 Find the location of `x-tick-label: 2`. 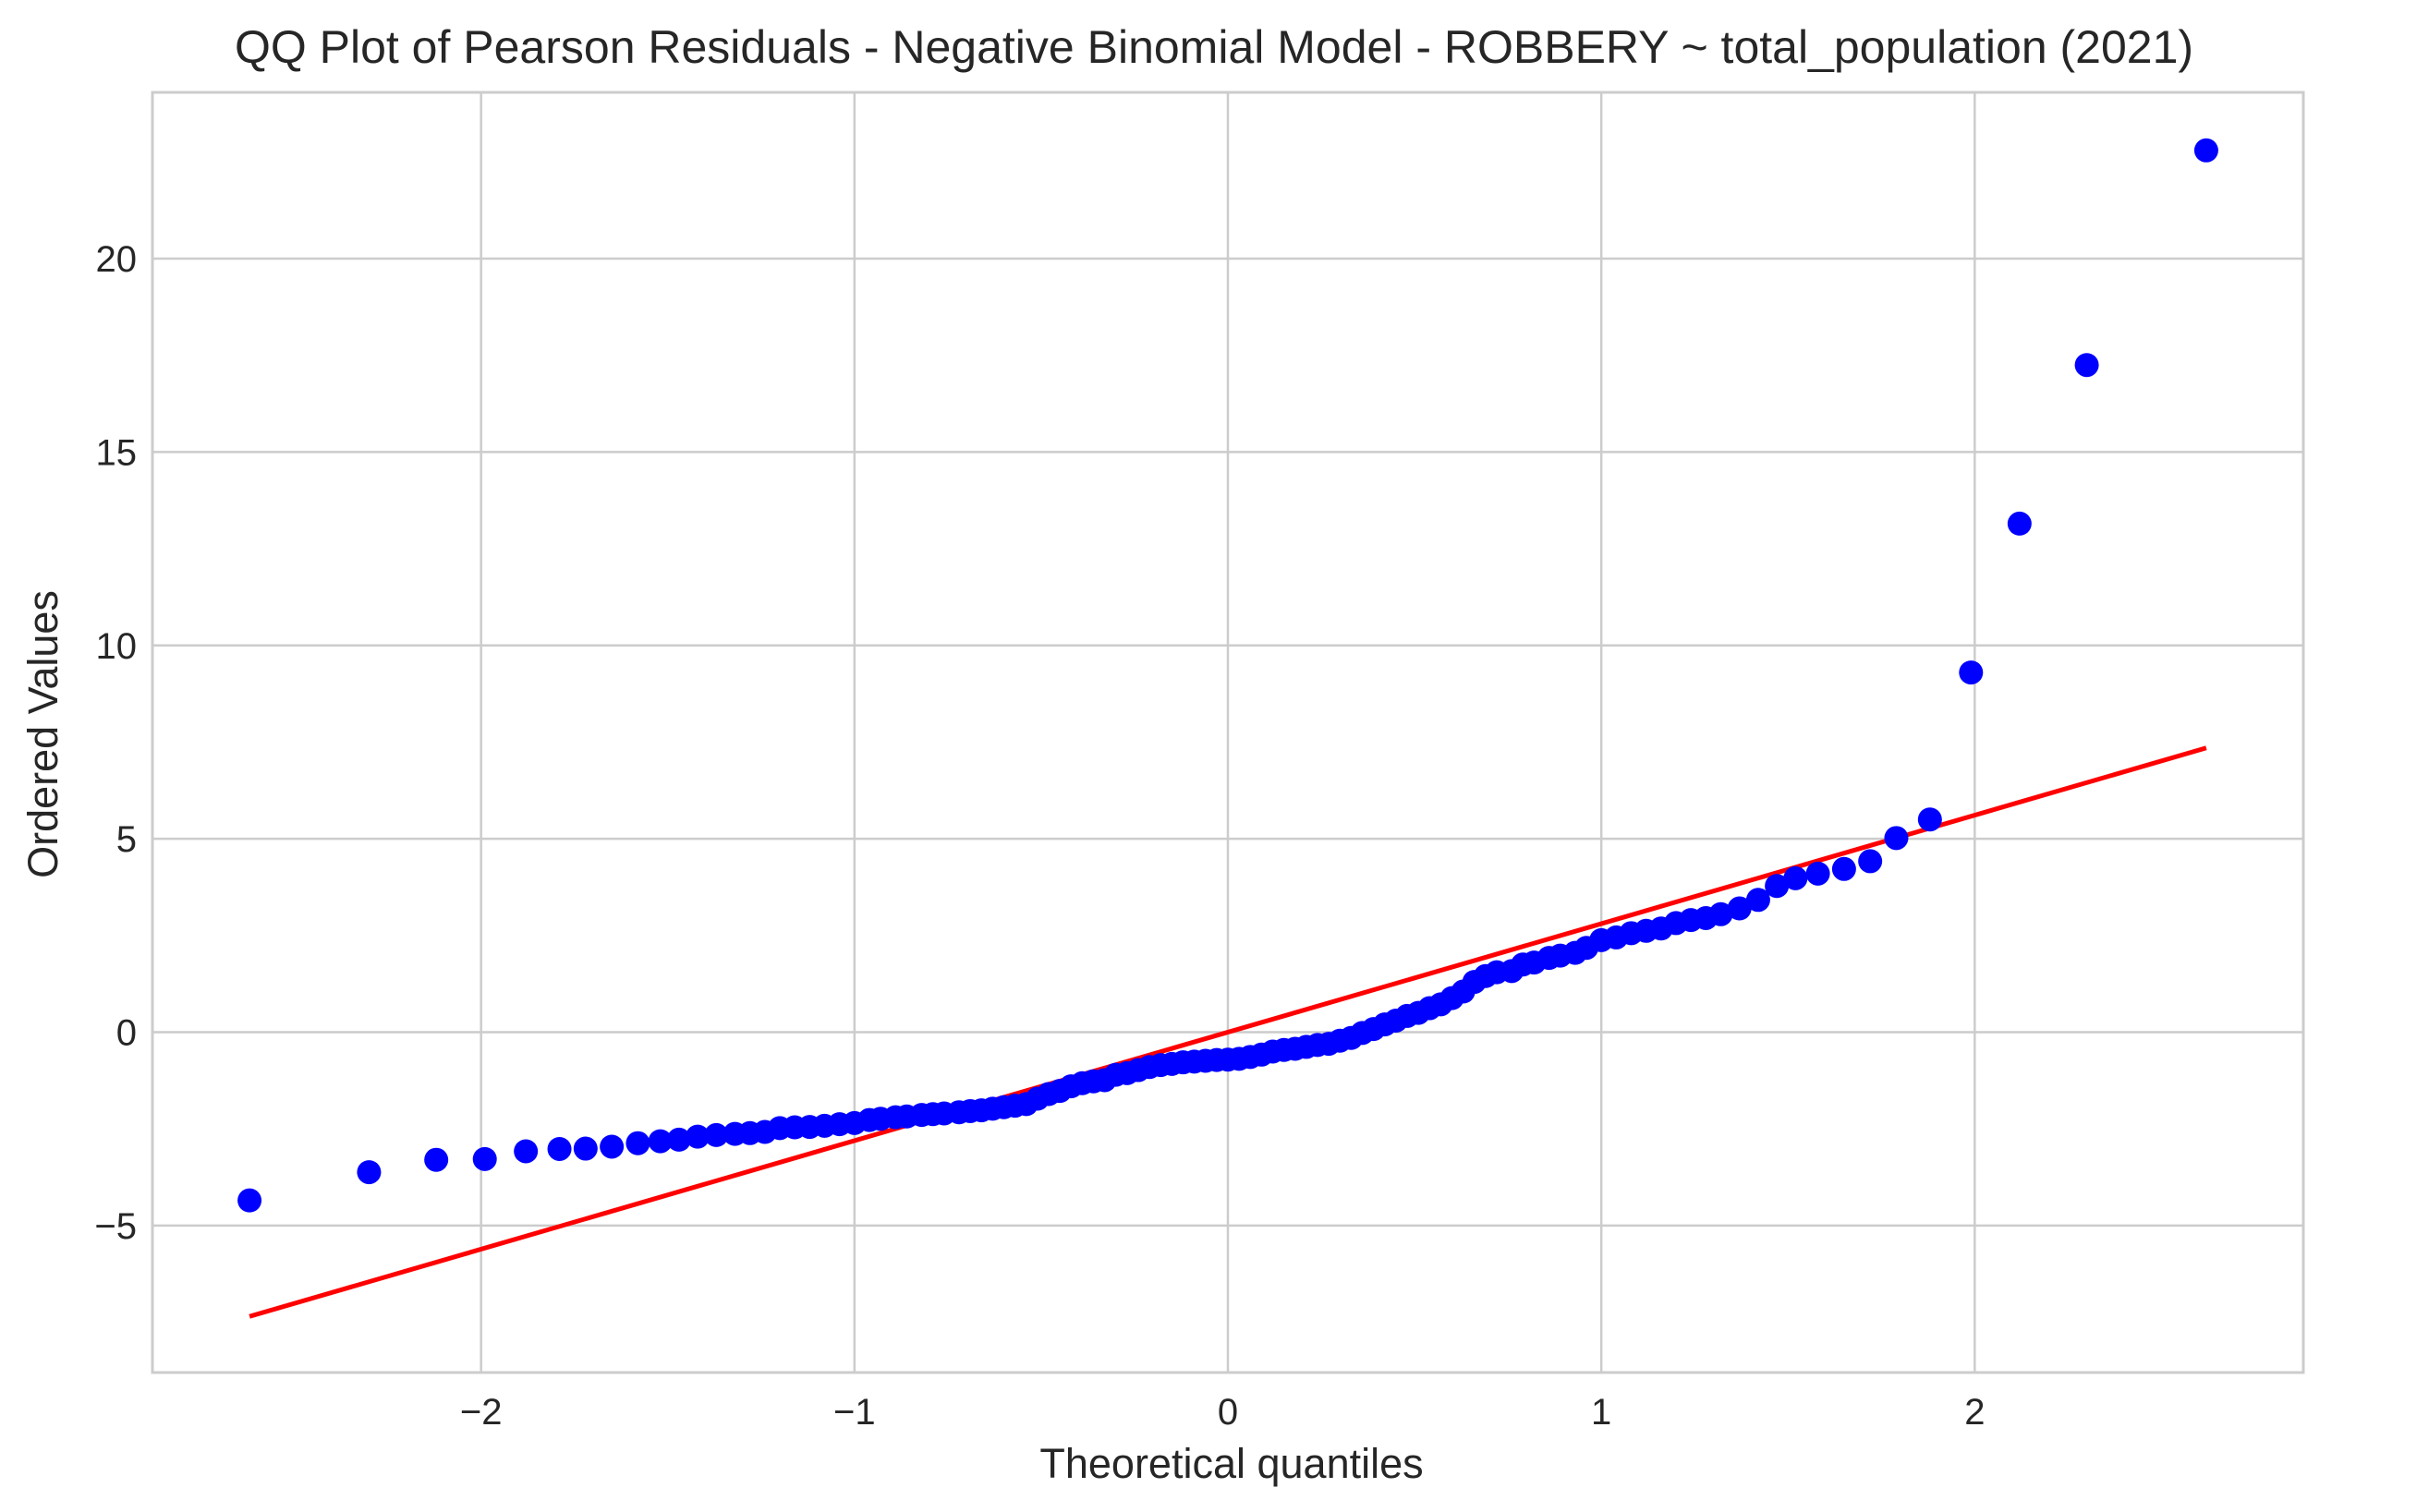

x-tick-label: 2 is located at coordinates (1974, 1412).